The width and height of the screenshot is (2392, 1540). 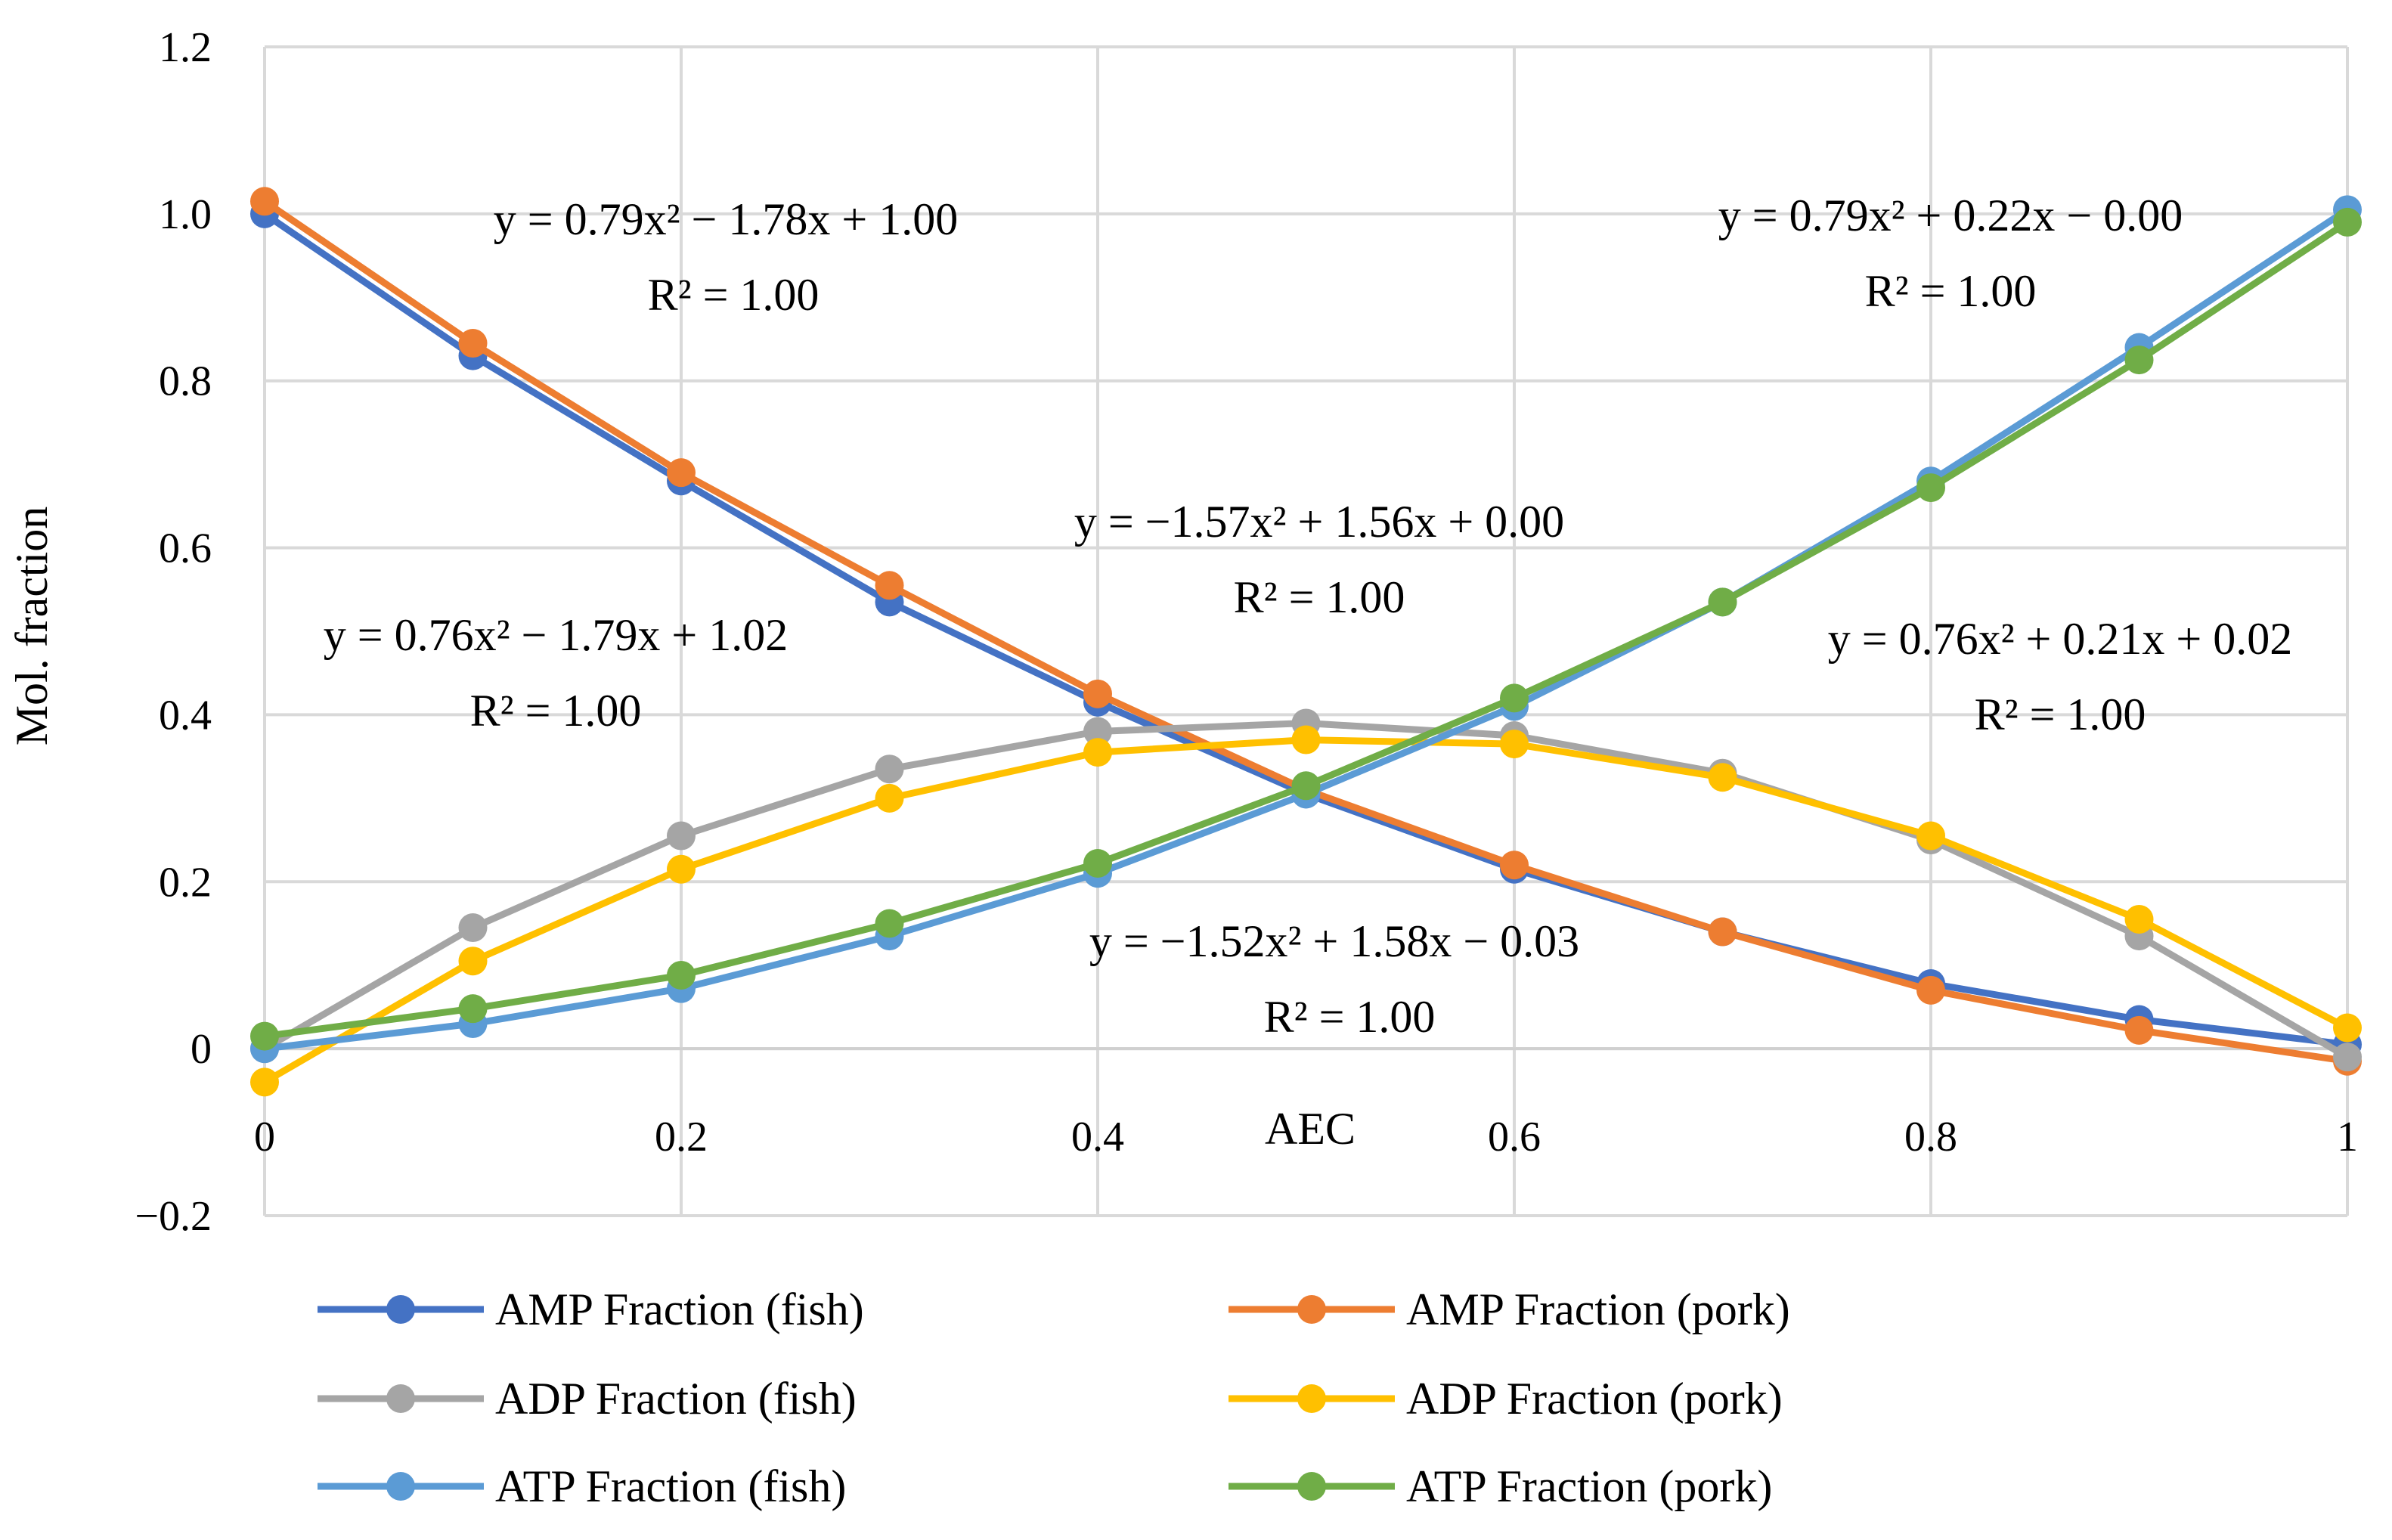 I want to click on legend-label: ADP Fraction (fish), so click(x=676, y=1399).